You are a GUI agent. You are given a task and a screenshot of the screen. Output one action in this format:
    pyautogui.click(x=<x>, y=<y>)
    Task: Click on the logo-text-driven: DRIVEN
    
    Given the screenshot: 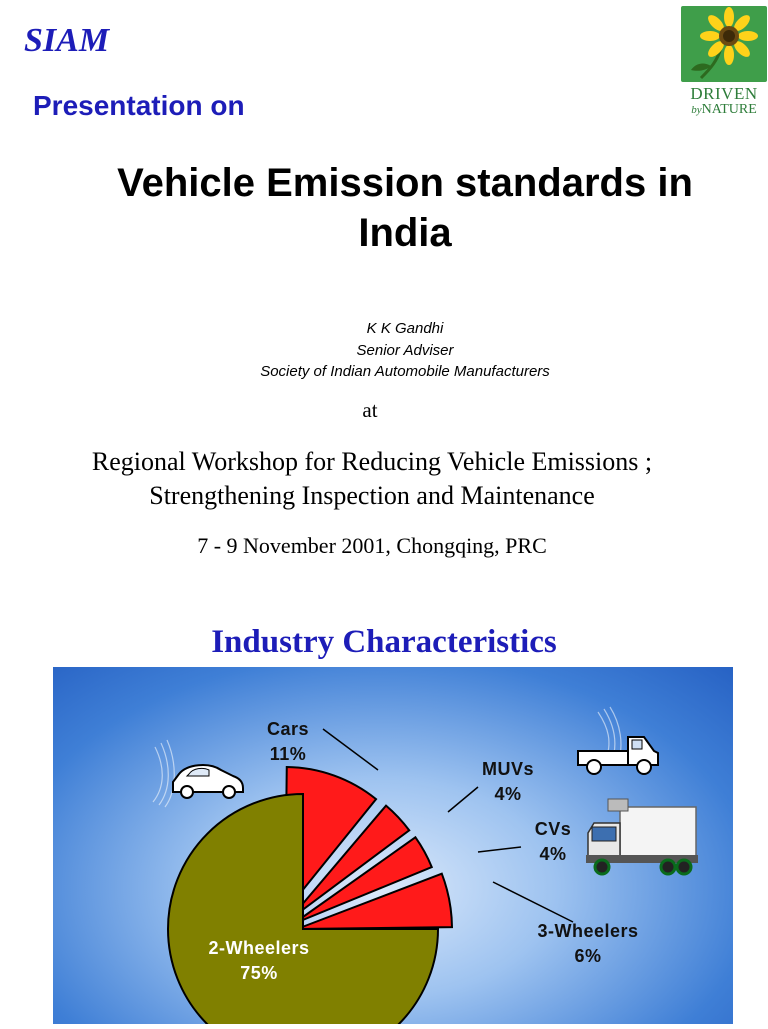 What is the action you would take?
    pyautogui.click(x=724, y=93)
    